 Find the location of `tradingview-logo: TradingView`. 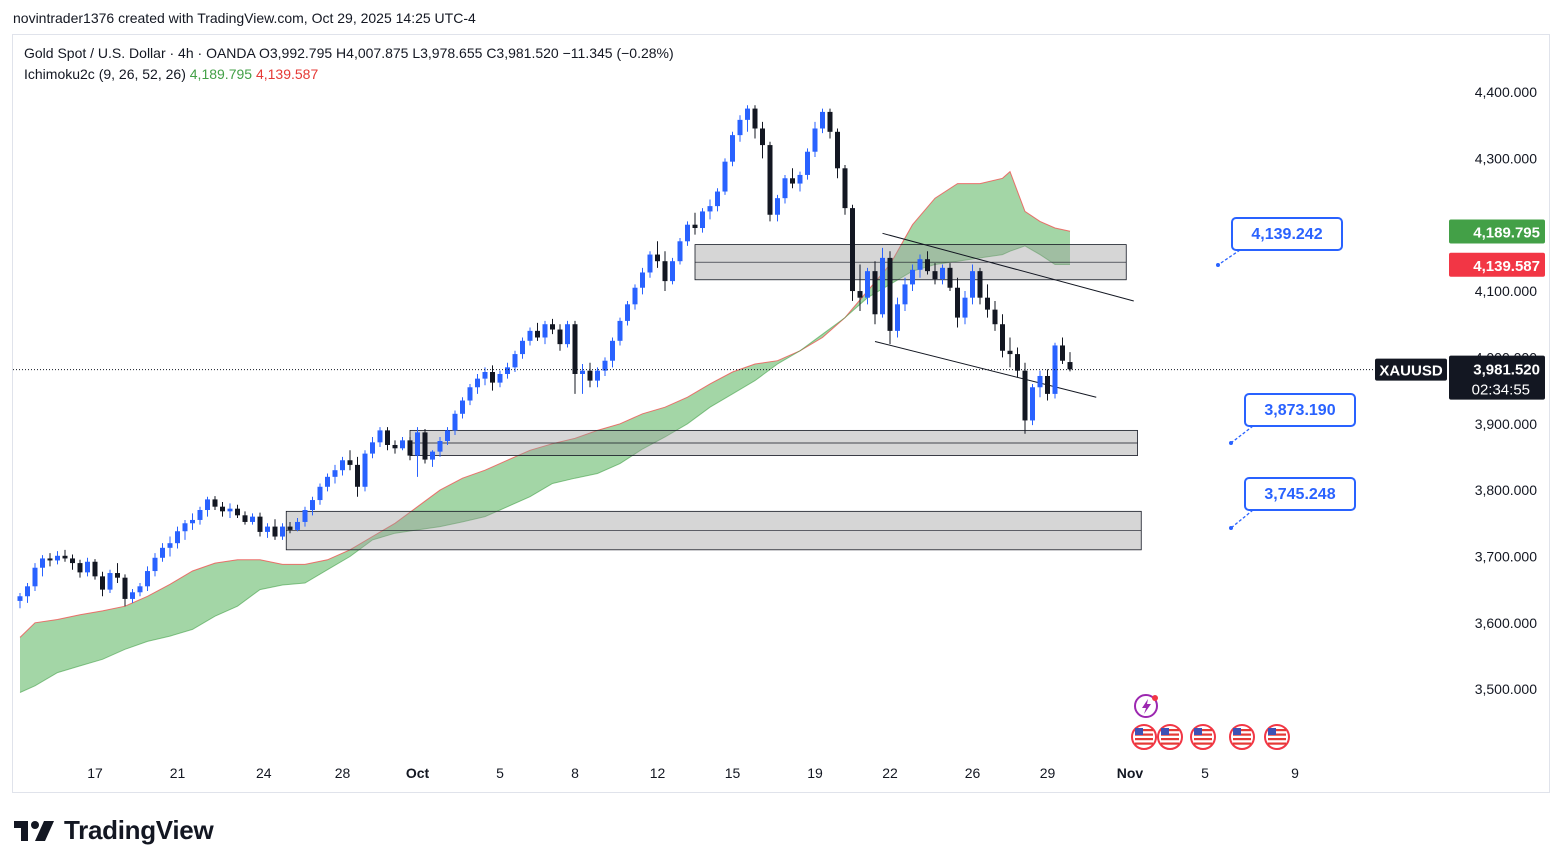

tradingview-logo: TradingView is located at coordinates (114, 830).